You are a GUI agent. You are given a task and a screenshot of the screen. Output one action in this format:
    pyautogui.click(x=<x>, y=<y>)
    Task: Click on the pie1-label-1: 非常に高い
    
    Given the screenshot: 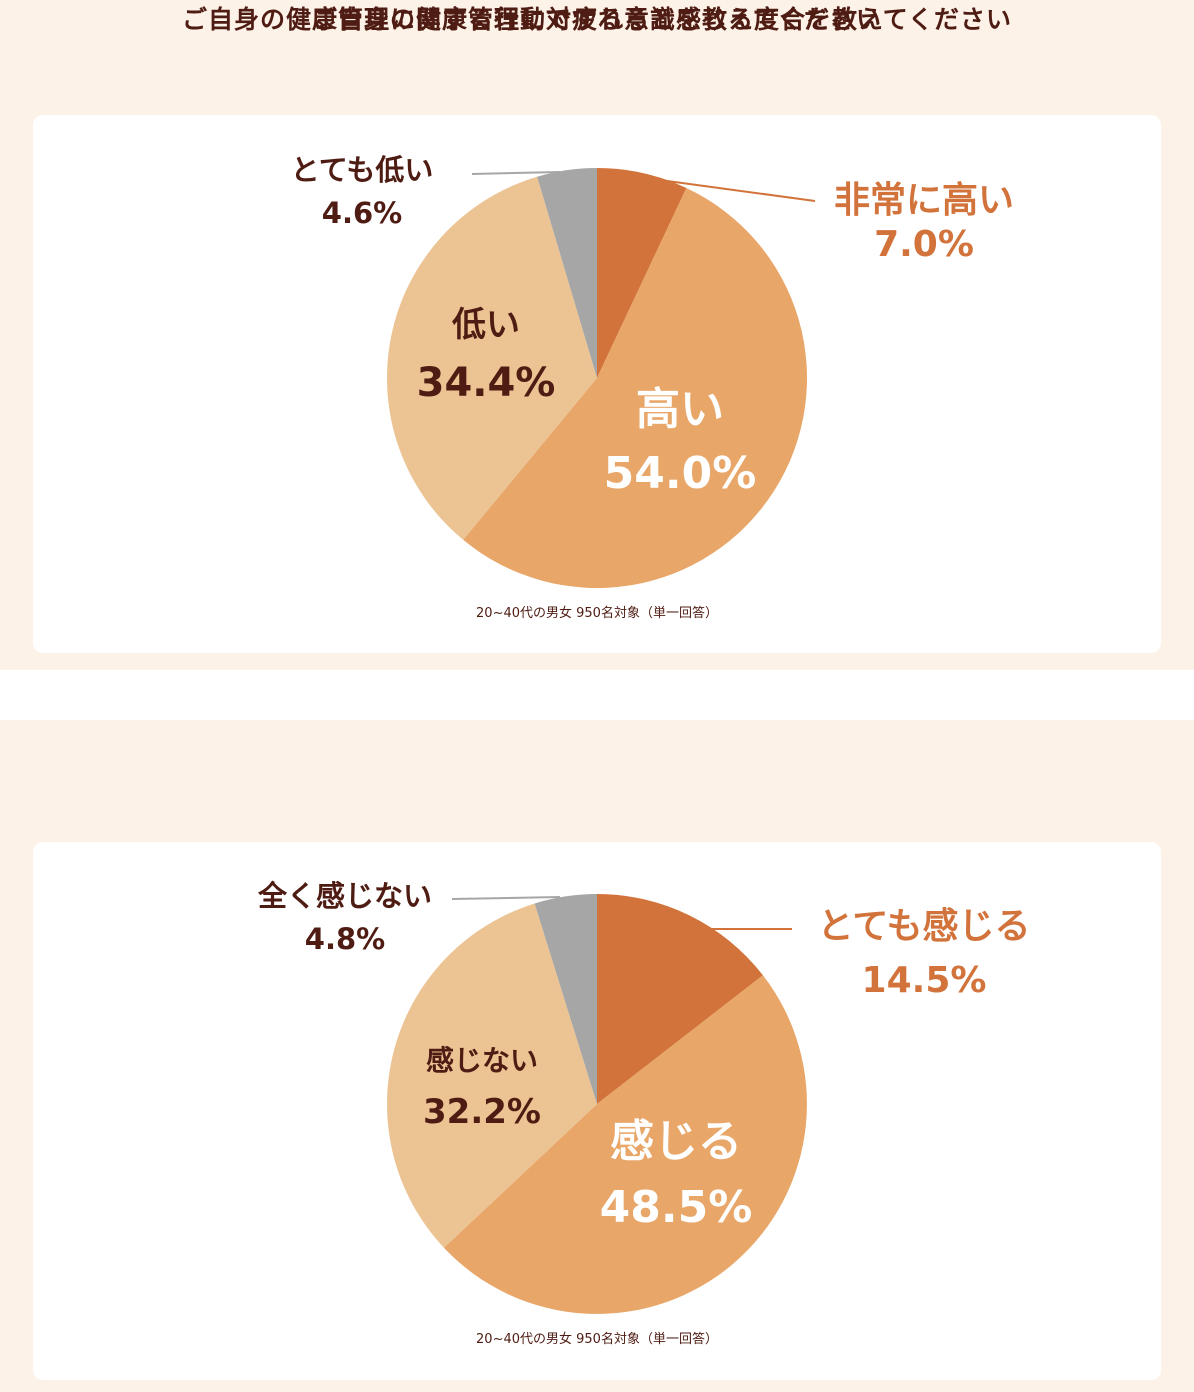 What is the action you would take?
    pyautogui.click(x=924, y=200)
    